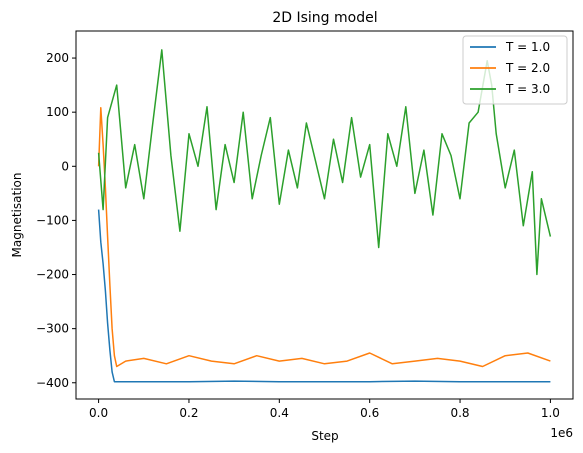 The width and height of the screenshot is (583, 453). I want to click on y-axis: −400 −300 −200 −100 0 100 200, so click(56, 220).